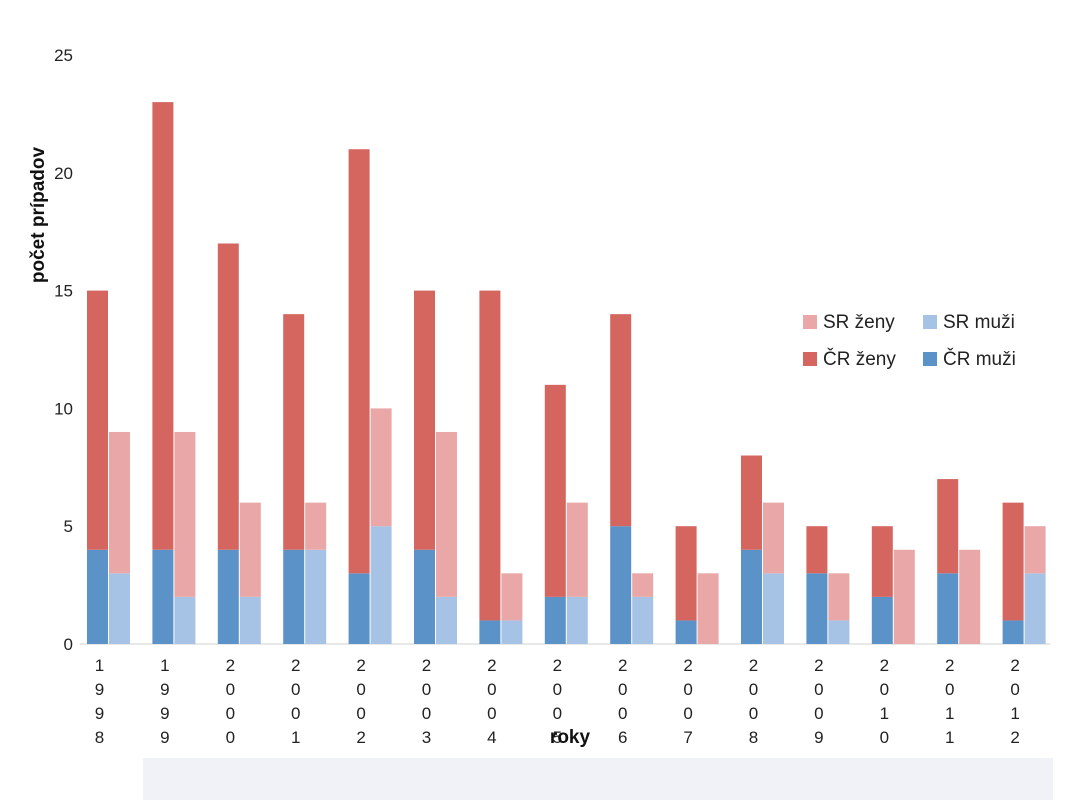 This screenshot has width=1071, height=800. Describe the element at coordinates (859, 322) in the screenshot. I see `legend-label: SR ženy` at that location.